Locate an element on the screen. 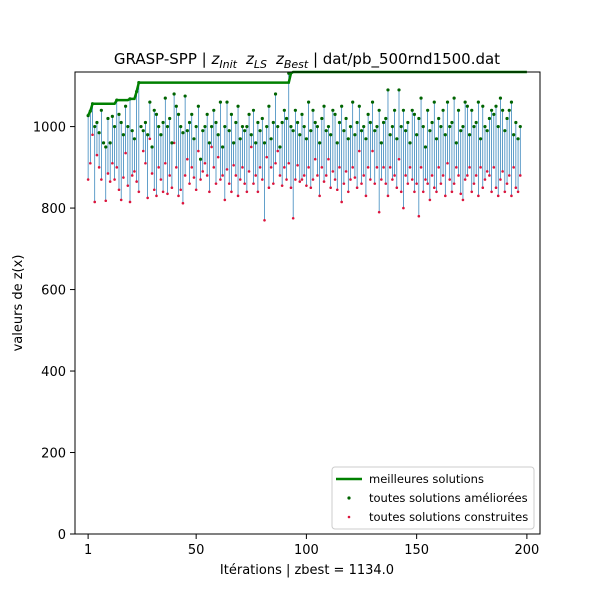 The width and height of the screenshot is (600, 604). x-tick-label: 50 is located at coordinates (196, 550).